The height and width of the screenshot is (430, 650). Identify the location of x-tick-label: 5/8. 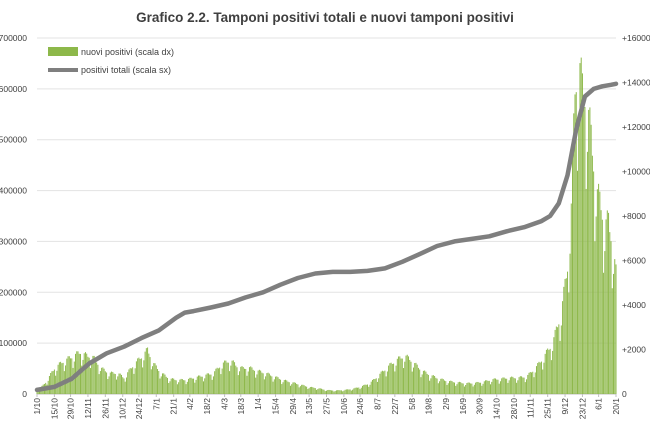
(412, 404).